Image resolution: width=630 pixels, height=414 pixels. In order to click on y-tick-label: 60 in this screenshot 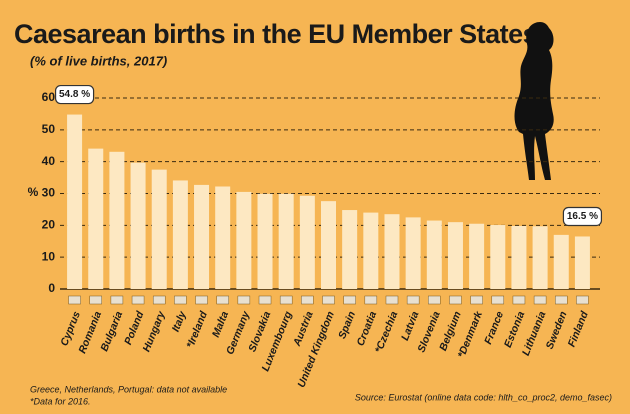, I will do `click(49, 97)`.